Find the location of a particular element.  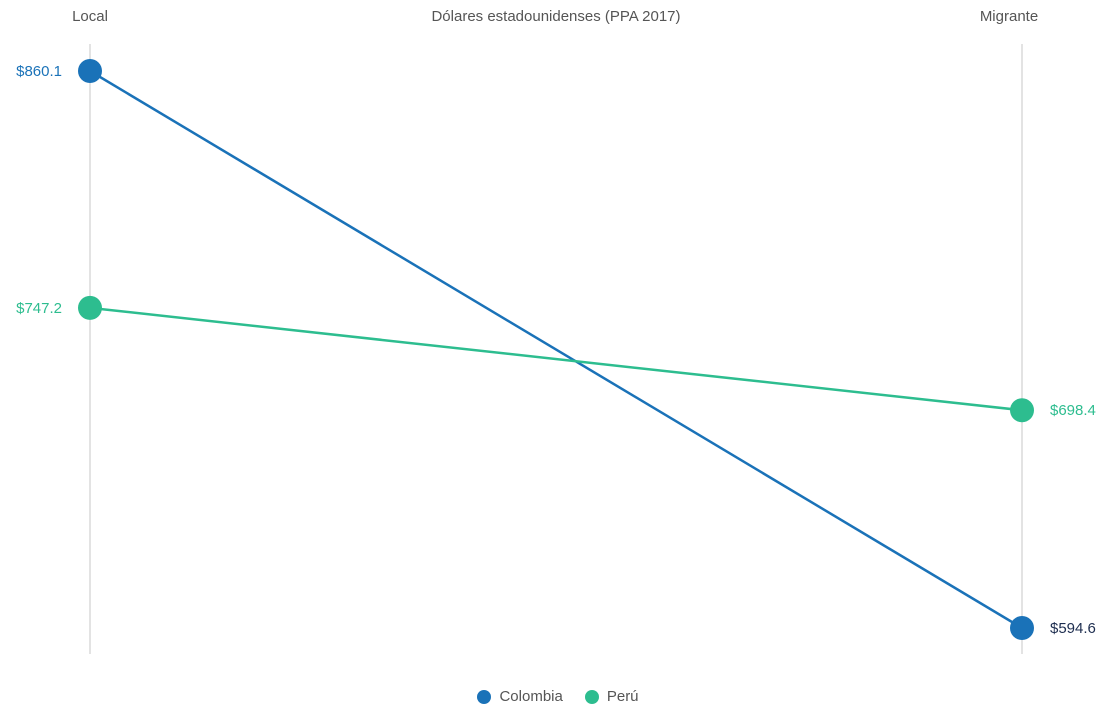

value-label-colombia-local: $860.1 is located at coordinates (39, 71).